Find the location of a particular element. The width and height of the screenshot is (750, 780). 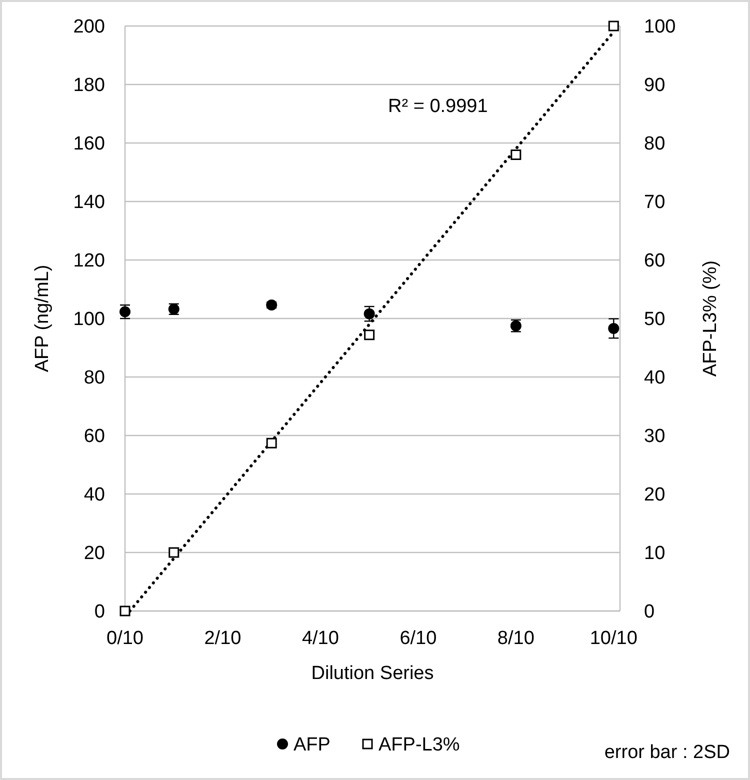

x-tick-label: 6/10 is located at coordinates (418, 638).